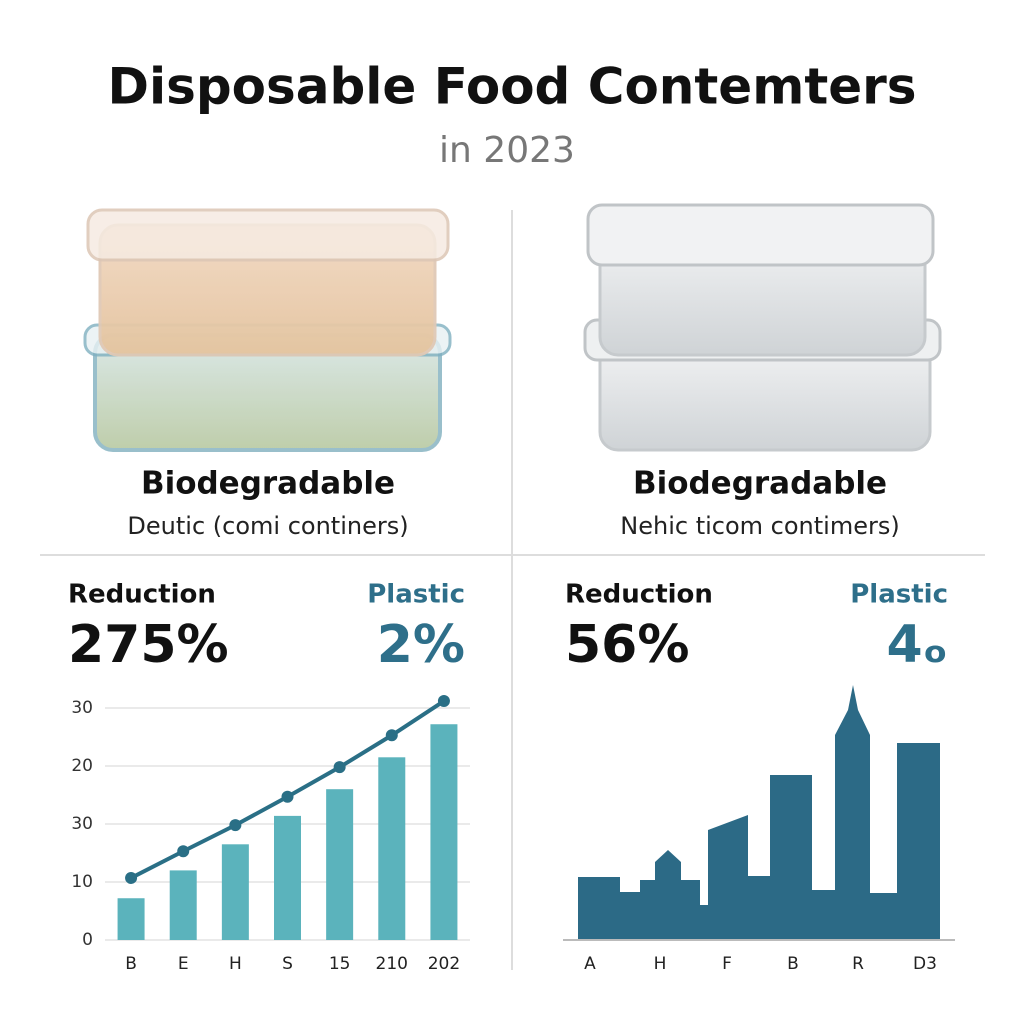 This screenshot has height=1024, width=1024. What do you see at coordinates (511, 87) in the screenshot?
I see `title: Disposable Food Contemters` at bounding box center [511, 87].